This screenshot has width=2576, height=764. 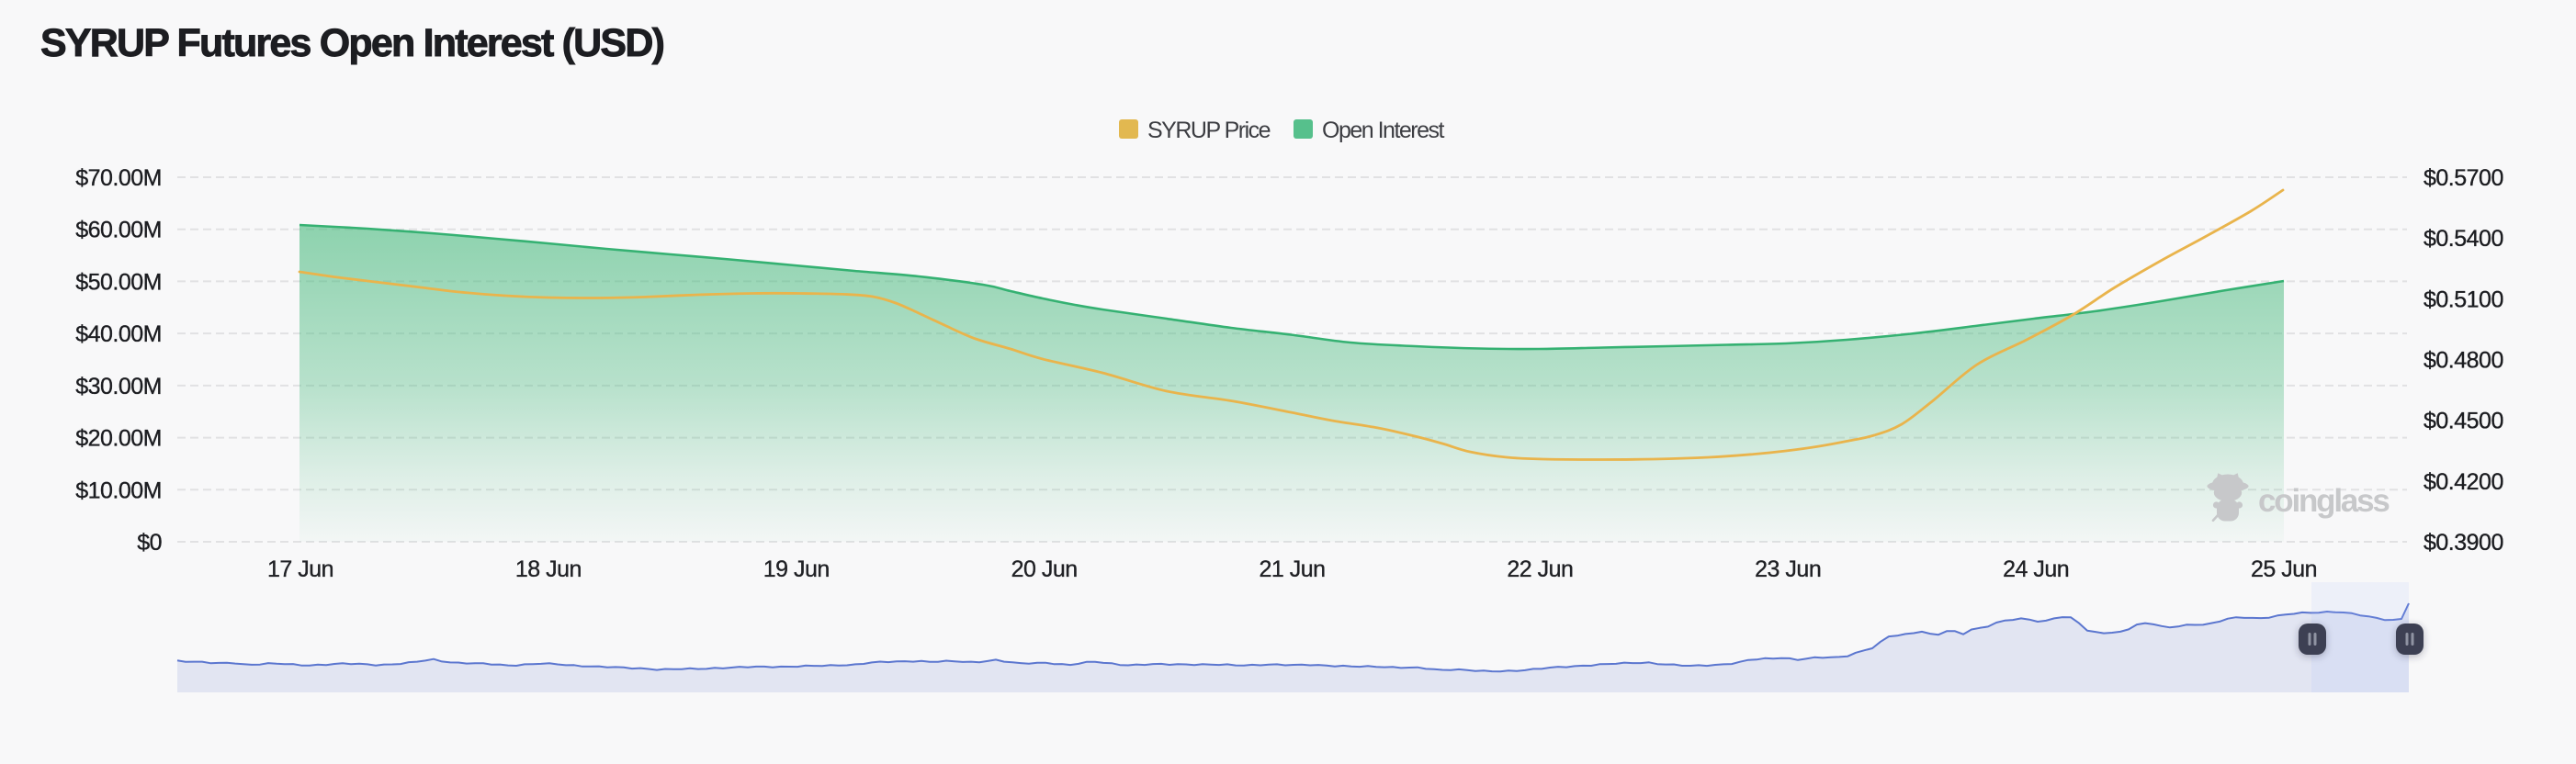 I want to click on svg-text: 19 Jun, so click(x=796, y=569).